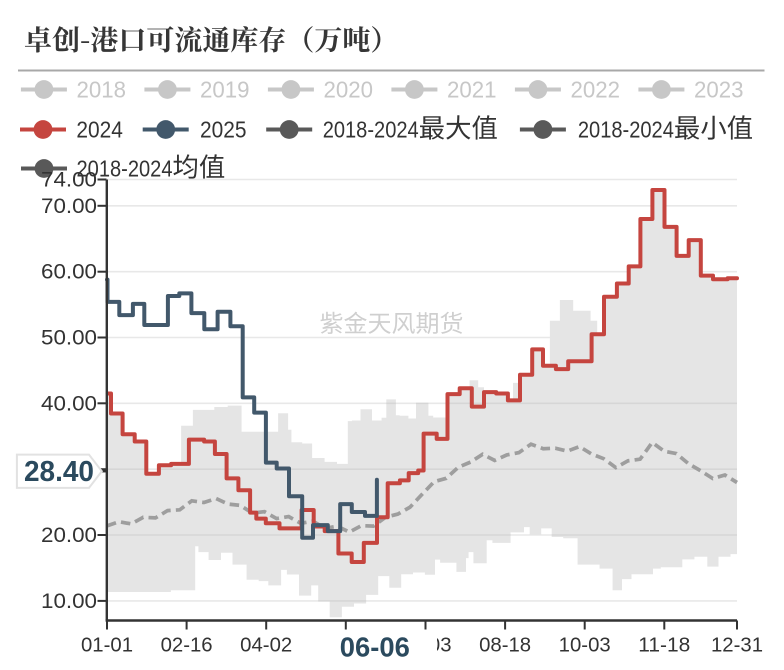  What do you see at coordinates (375, 646) in the screenshot?
I see `svg-text: 06-06` at bounding box center [375, 646].